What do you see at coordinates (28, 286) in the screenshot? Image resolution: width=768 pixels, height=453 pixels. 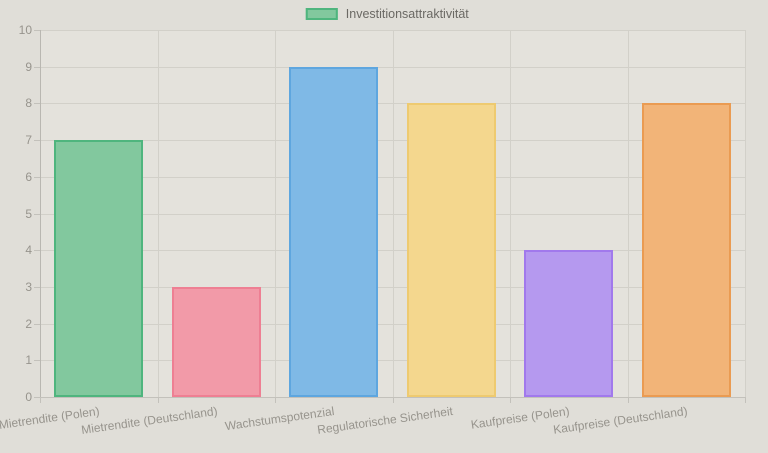 I see `y-axis-tick-label: 3` at bounding box center [28, 286].